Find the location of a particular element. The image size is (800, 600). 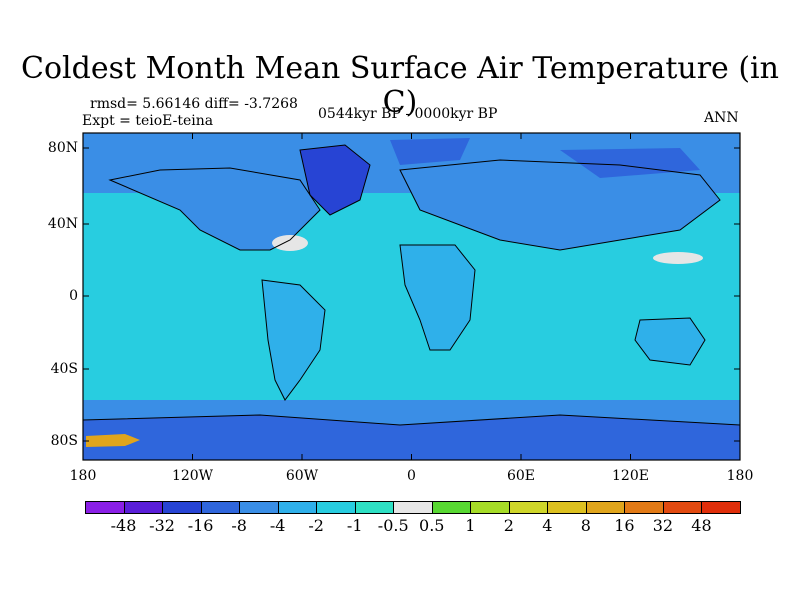

colorbar-label: 8 is located at coordinates (585, 525).